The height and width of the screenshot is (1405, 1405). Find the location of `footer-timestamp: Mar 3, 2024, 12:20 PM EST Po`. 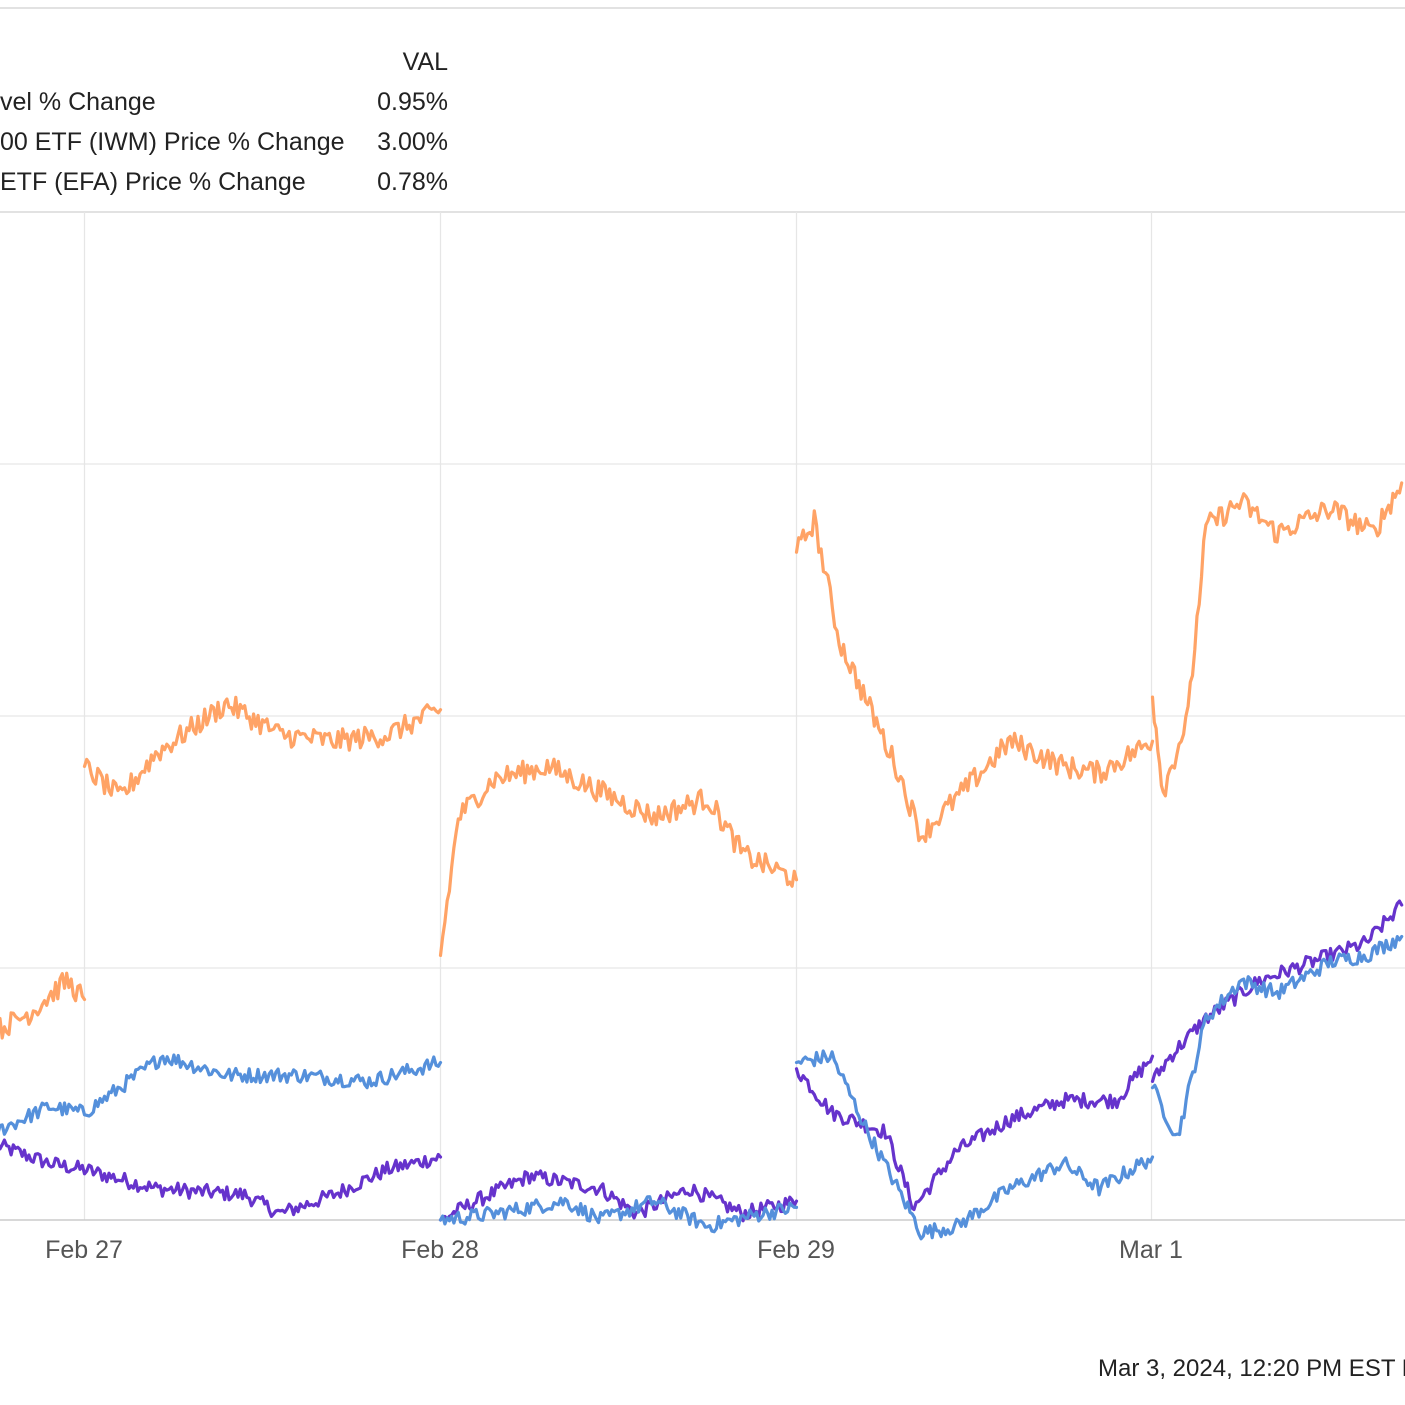

footer-timestamp: Mar 3, 2024, 12:20 PM EST Po is located at coordinates (1251, 1368).